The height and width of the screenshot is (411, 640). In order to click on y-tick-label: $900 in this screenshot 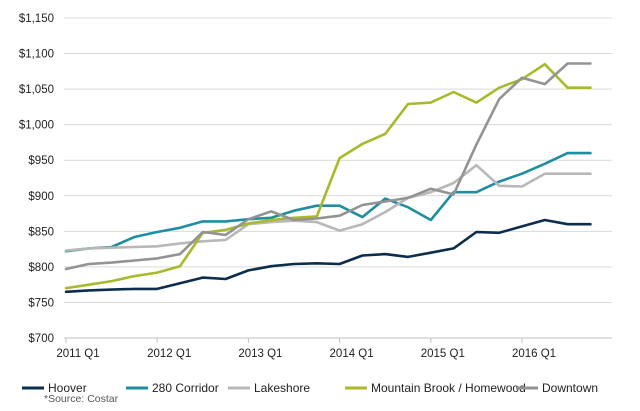, I will do `click(41, 197)`.